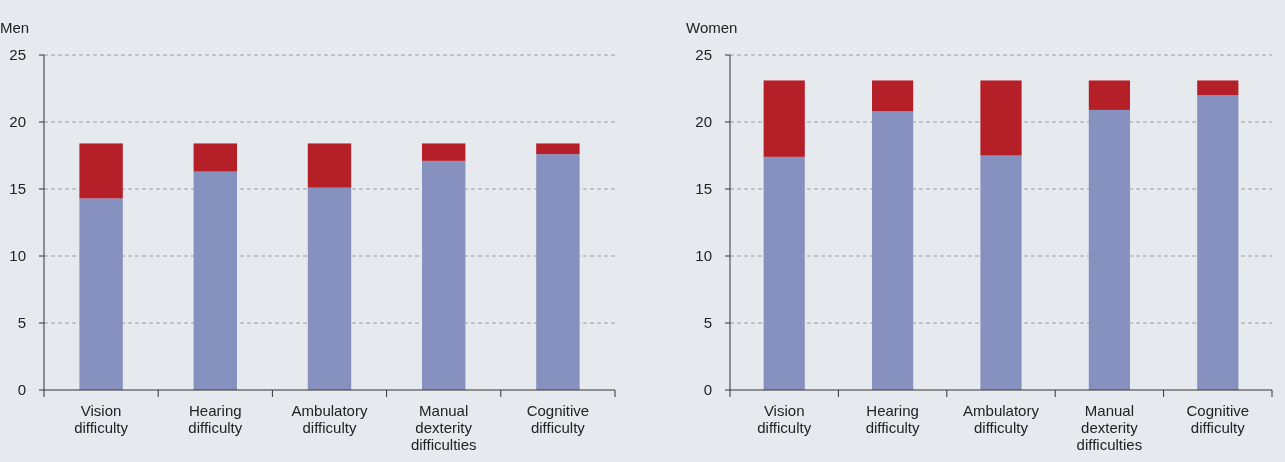 The width and height of the screenshot is (1285, 462). What do you see at coordinates (15, 27) in the screenshot?
I see `chart-title: Men` at bounding box center [15, 27].